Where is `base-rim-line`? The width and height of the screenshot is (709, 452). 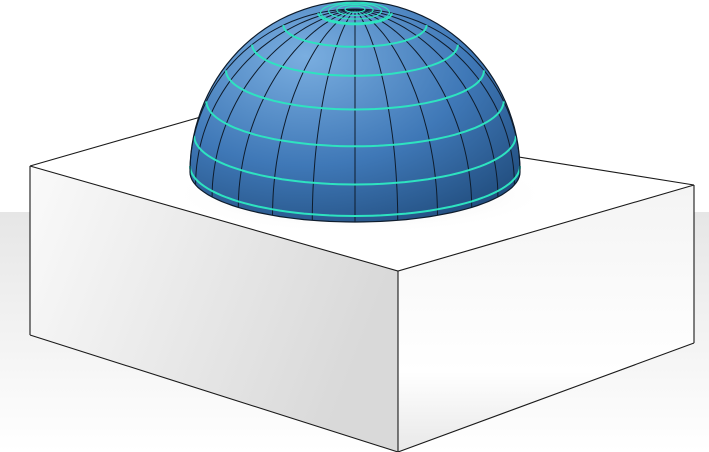 base-rim-line is located at coordinates (355, 191).